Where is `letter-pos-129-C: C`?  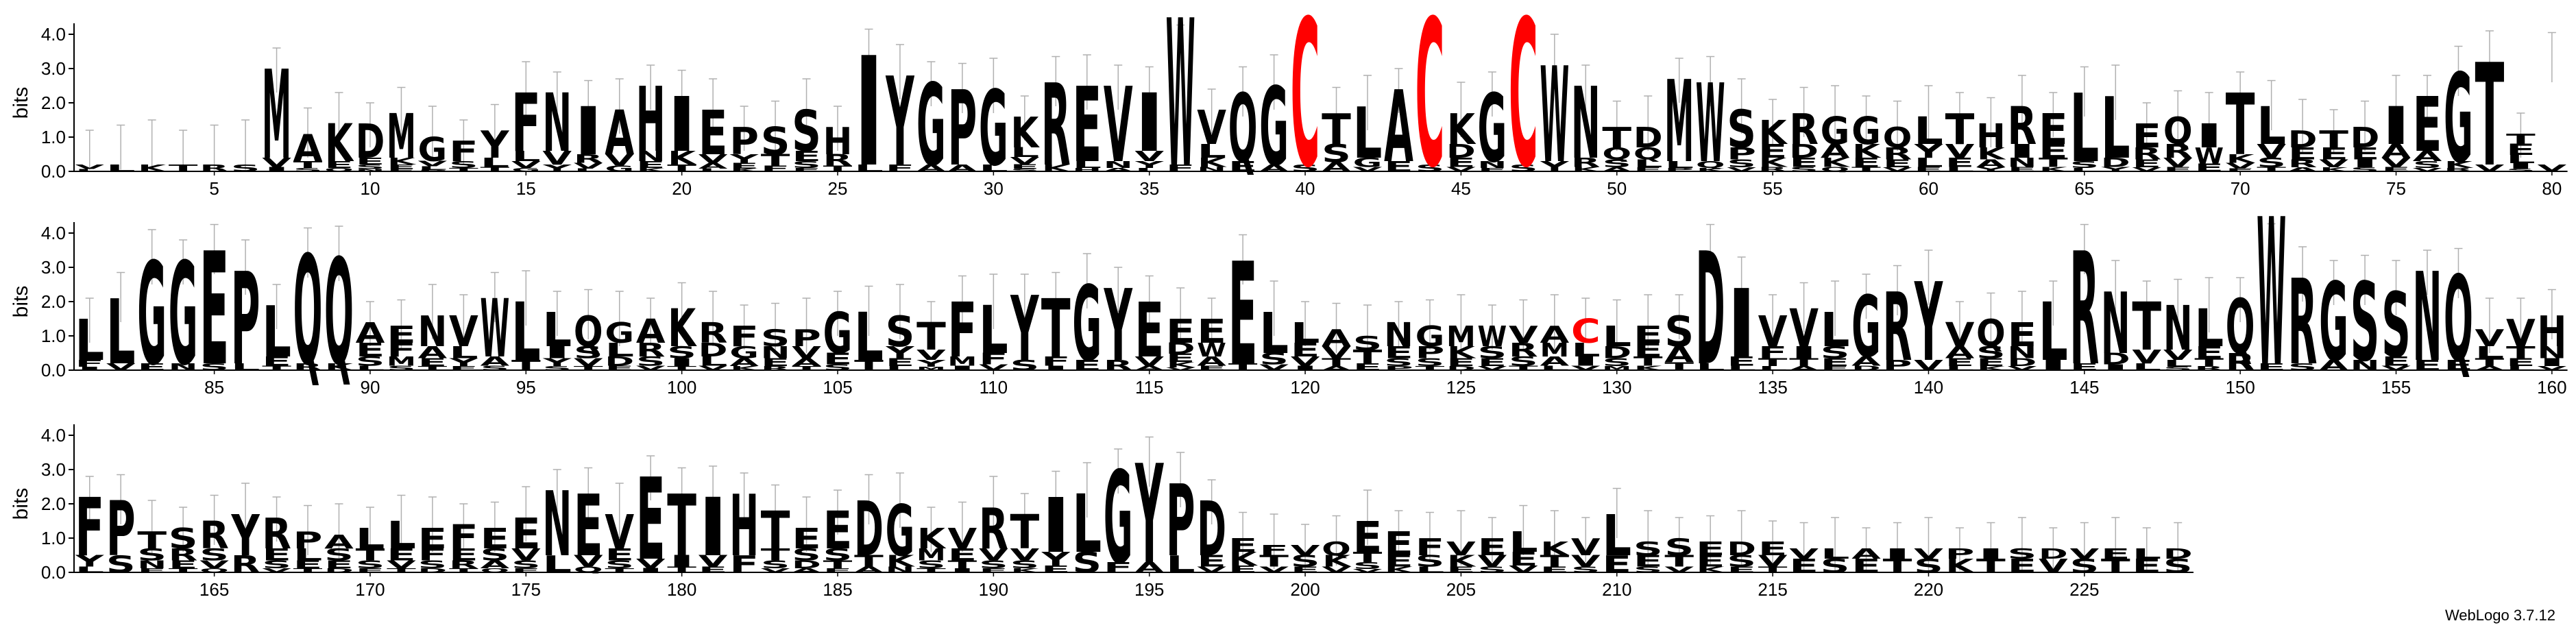
letter-pos-129-C: C is located at coordinates (1586, 332).